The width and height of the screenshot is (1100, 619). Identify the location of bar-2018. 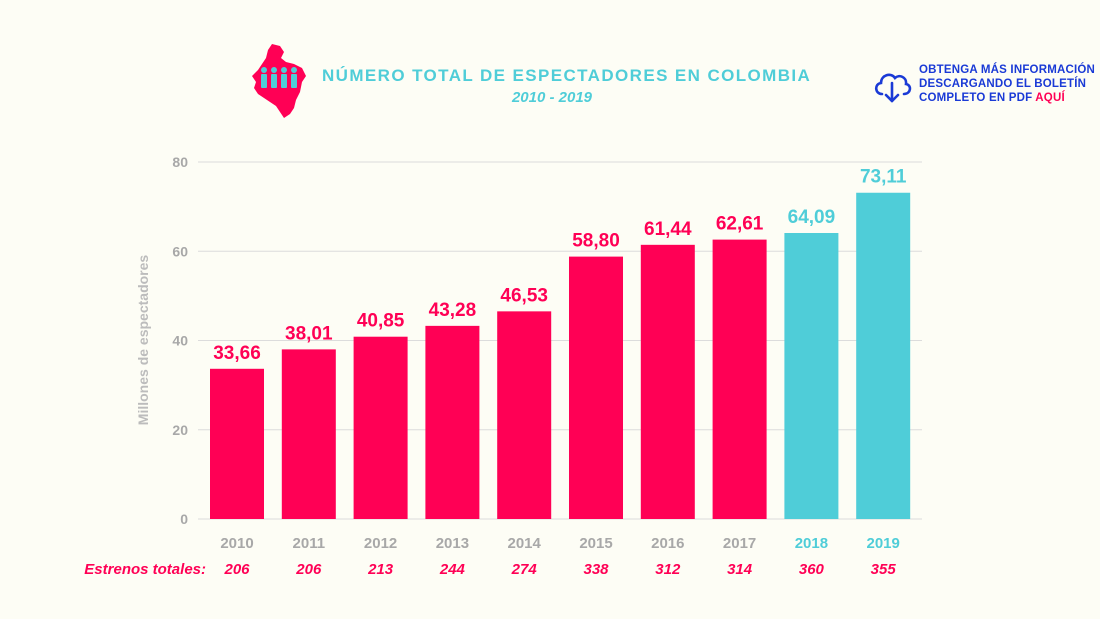
(811, 376).